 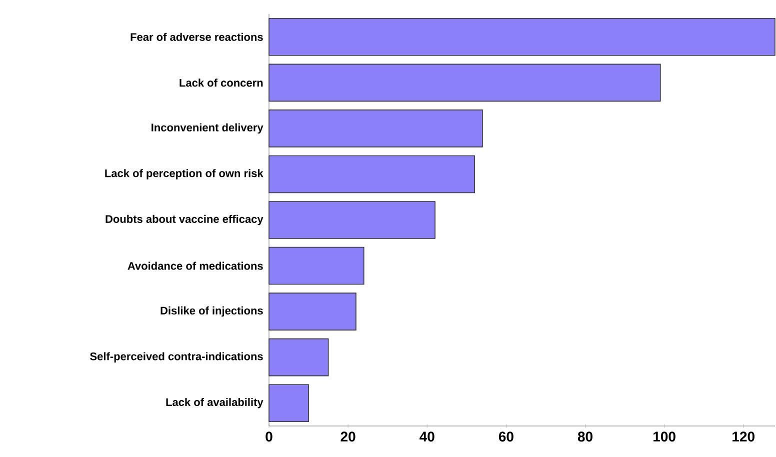 What do you see at coordinates (743, 437) in the screenshot?
I see `x-tick-label: 120` at bounding box center [743, 437].